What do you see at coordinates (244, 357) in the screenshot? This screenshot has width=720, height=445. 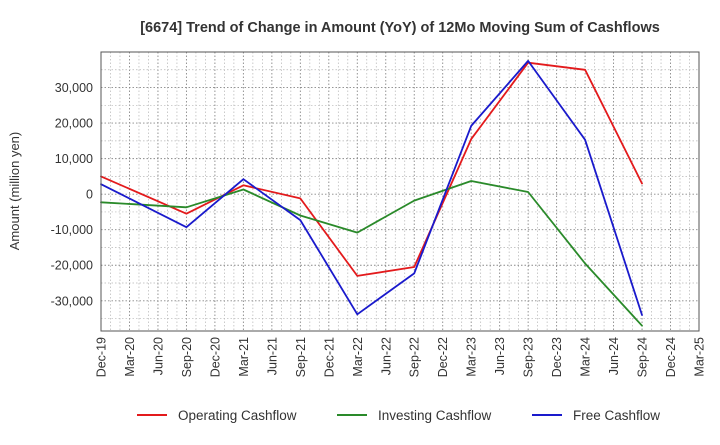 I see `x-tick-label: Mar-21` at bounding box center [244, 357].